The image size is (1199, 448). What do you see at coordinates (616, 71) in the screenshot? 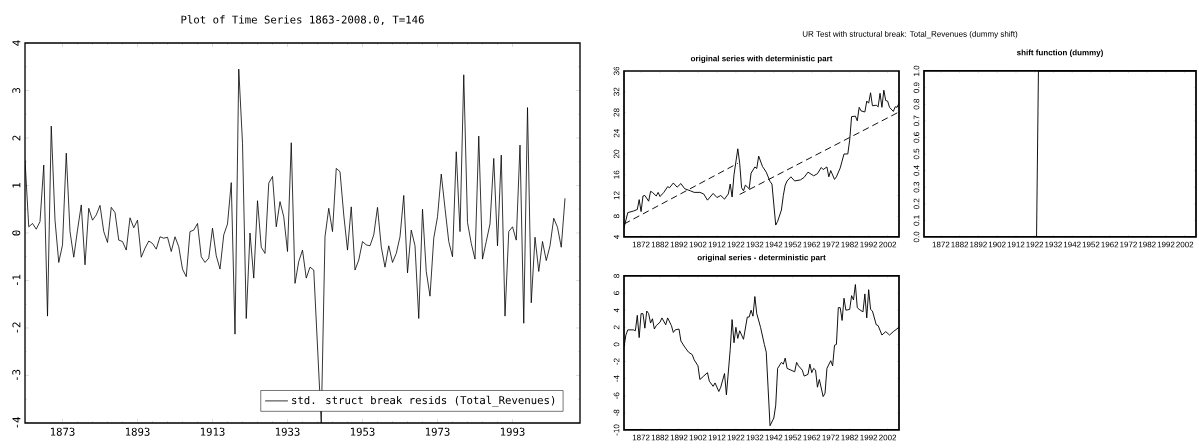
I see `y-tick-label: 36` at bounding box center [616, 71].